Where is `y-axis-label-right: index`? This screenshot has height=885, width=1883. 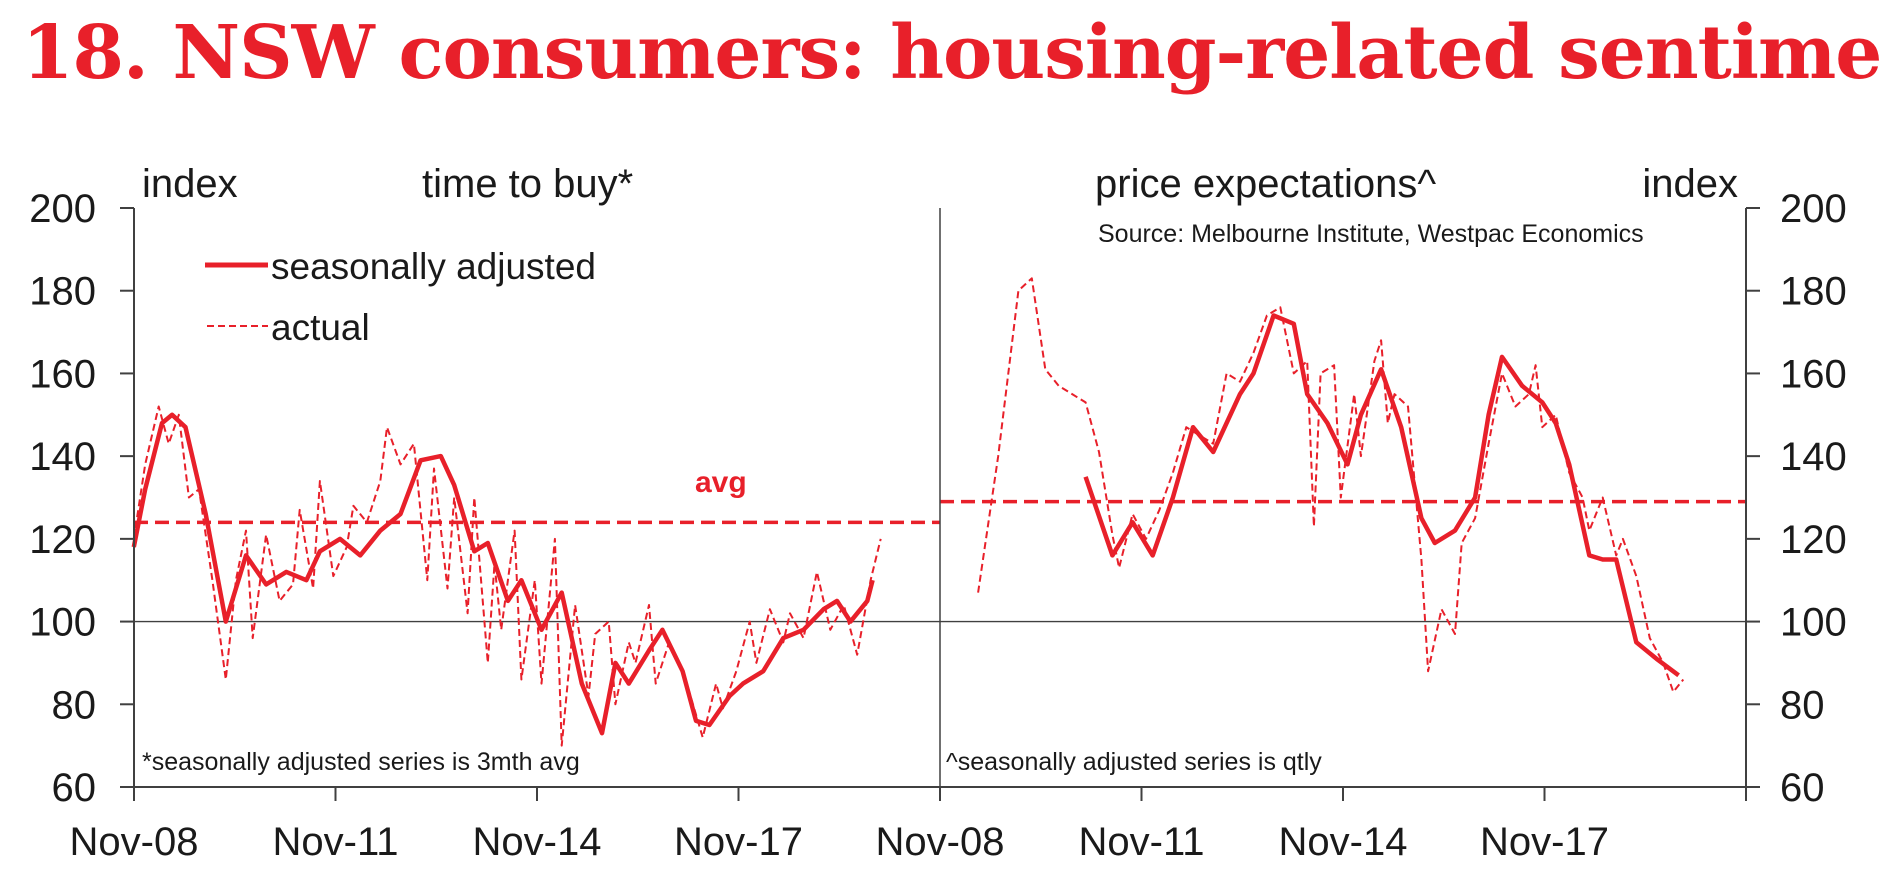 y-axis-label-right: index is located at coordinates (1690, 184).